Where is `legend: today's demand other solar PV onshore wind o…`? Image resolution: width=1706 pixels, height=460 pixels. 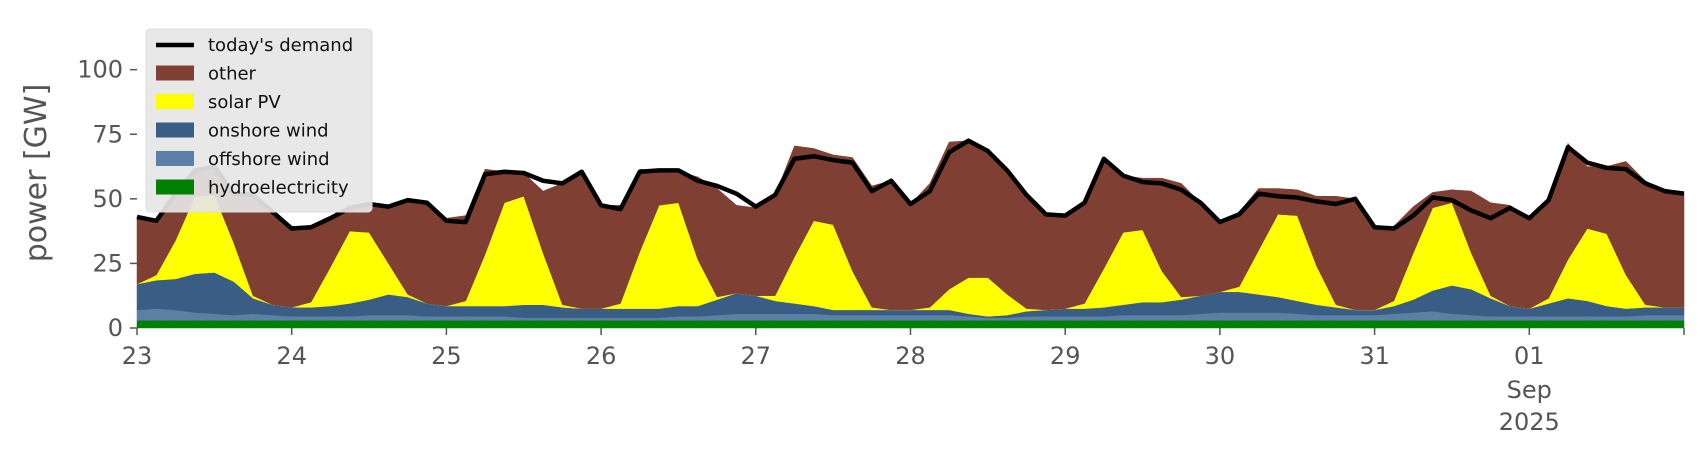
legend: today's demand other solar PV onshore wind o… is located at coordinates (259, 120).